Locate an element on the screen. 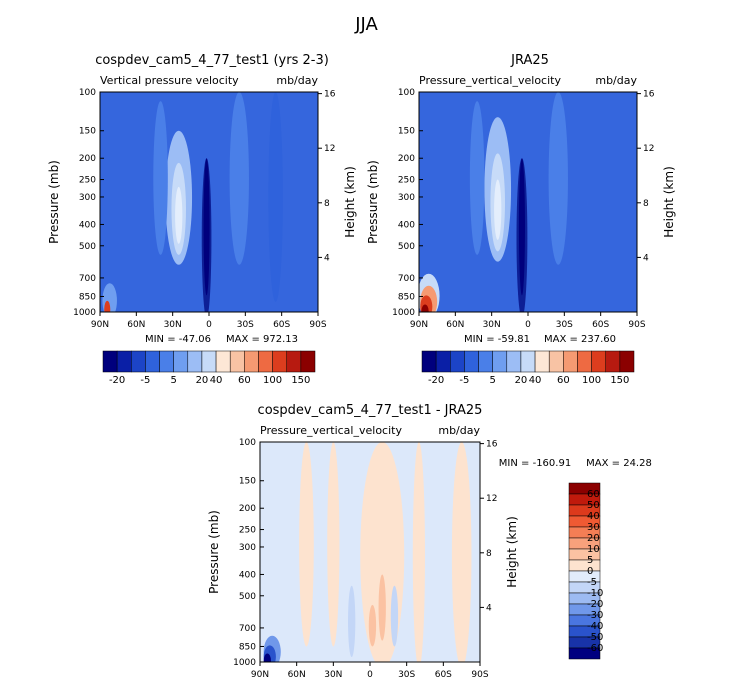  colorbar-label: -30 is located at coordinates (595, 615).